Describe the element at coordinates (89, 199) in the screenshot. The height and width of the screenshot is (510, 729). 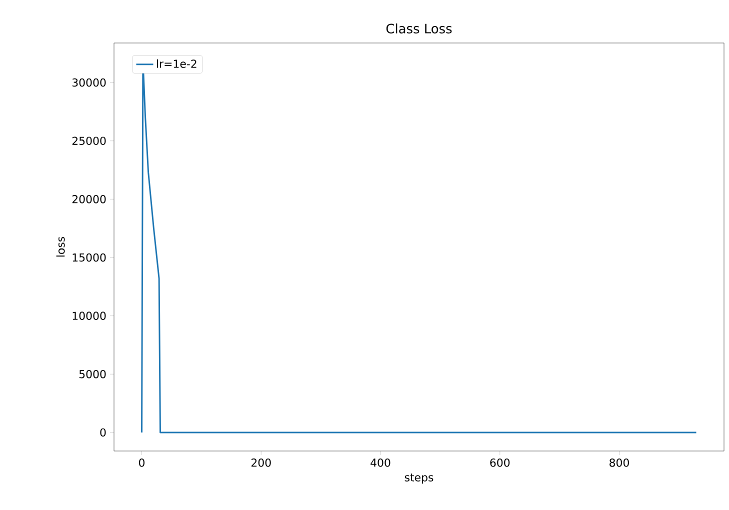
I see `y-tick-label: 20000` at that location.